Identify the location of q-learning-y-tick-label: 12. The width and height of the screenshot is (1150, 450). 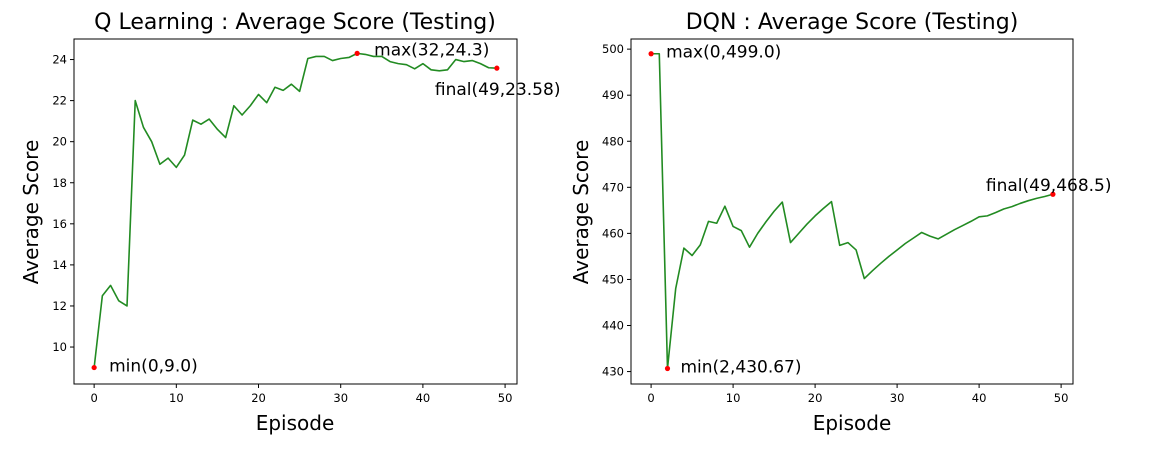
(59, 306).